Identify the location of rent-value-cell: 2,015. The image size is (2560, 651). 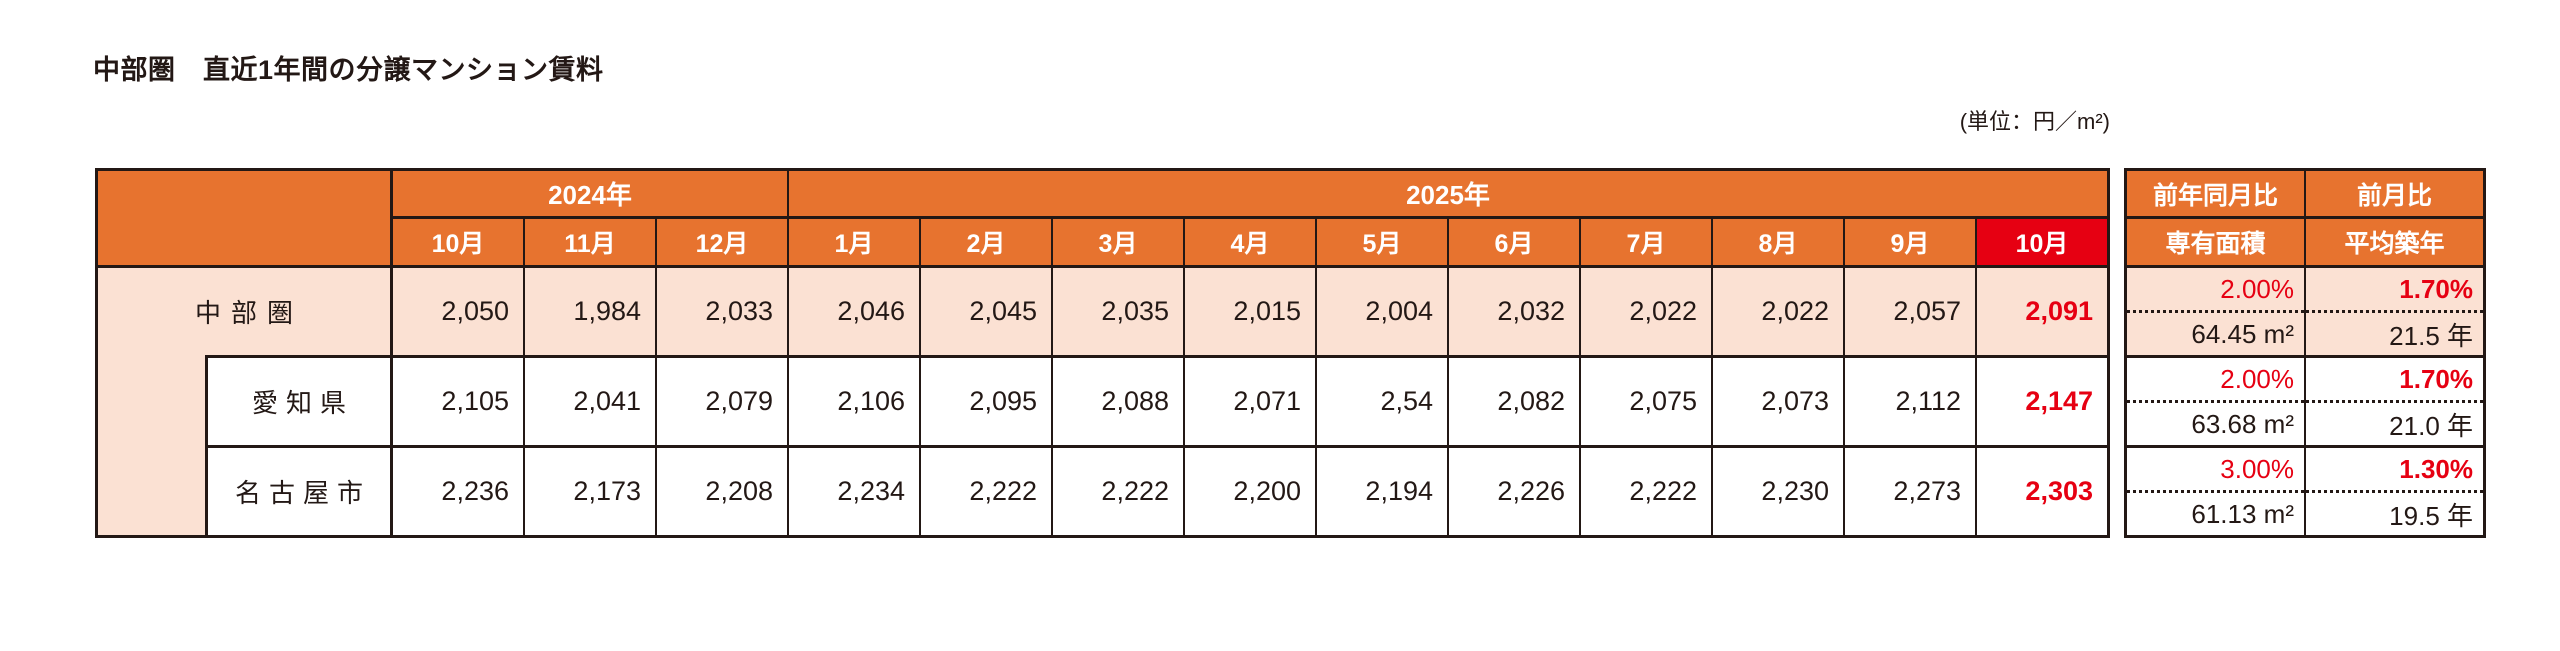
(1250, 311).